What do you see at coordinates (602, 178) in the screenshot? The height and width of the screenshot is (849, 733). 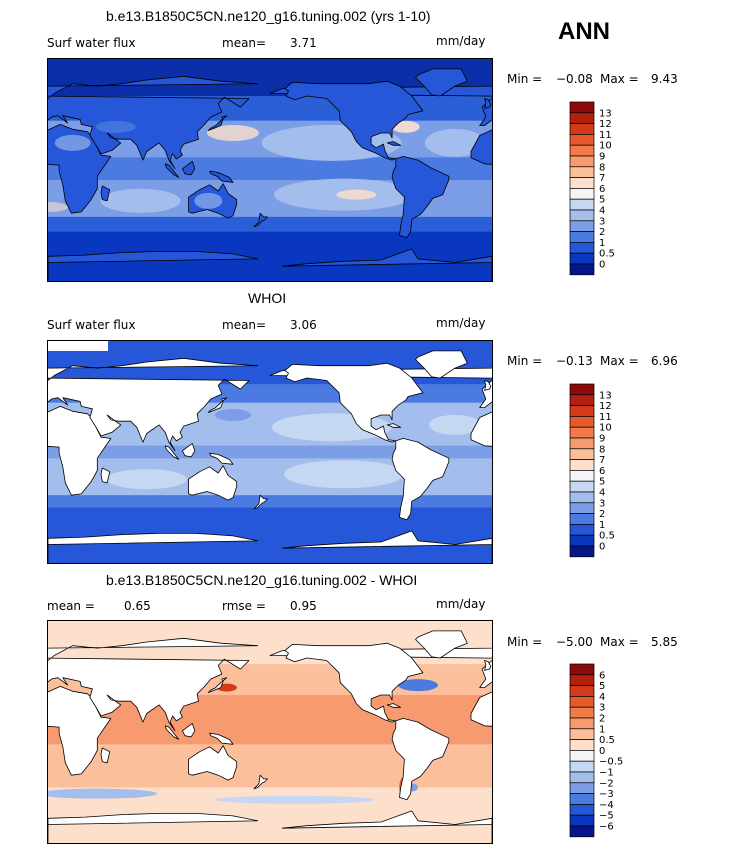 I see `colorbar-tick-label: 7` at bounding box center [602, 178].